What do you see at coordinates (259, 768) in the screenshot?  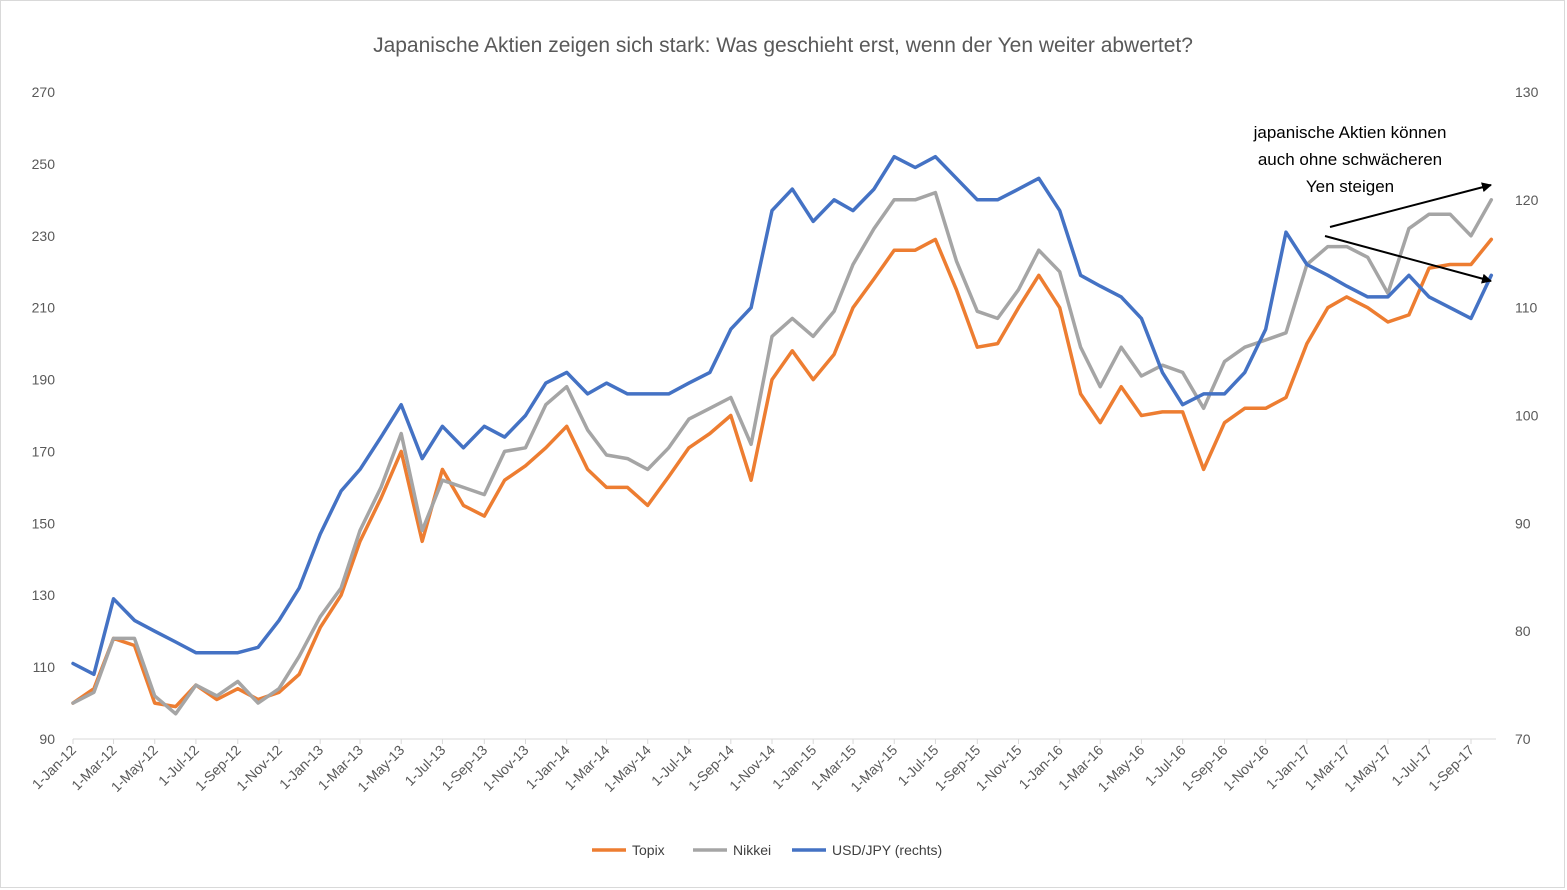 I see `x-tick-label: 1-Nov-12` at bounding box center [259, 768].